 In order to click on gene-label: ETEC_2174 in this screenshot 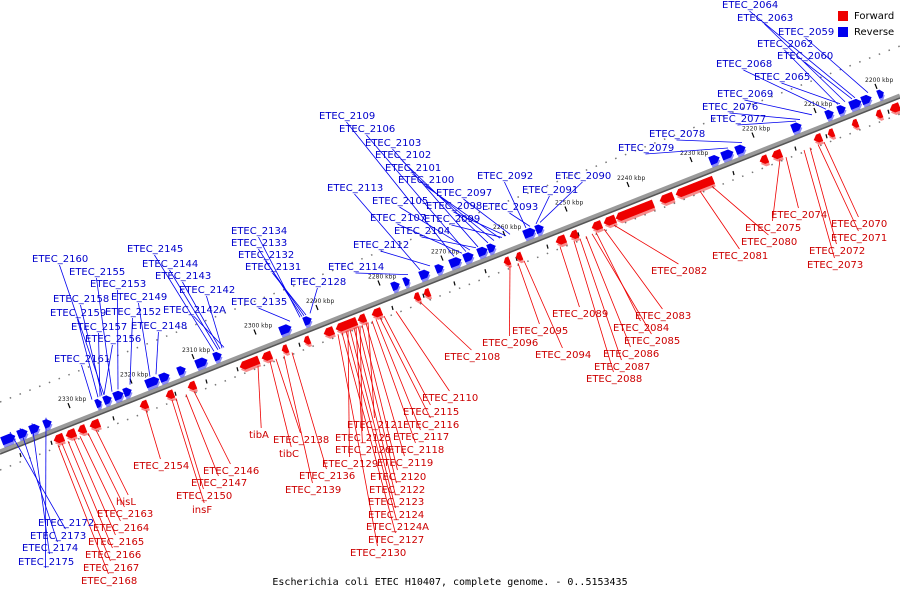, I will do `click(50, 548)`.